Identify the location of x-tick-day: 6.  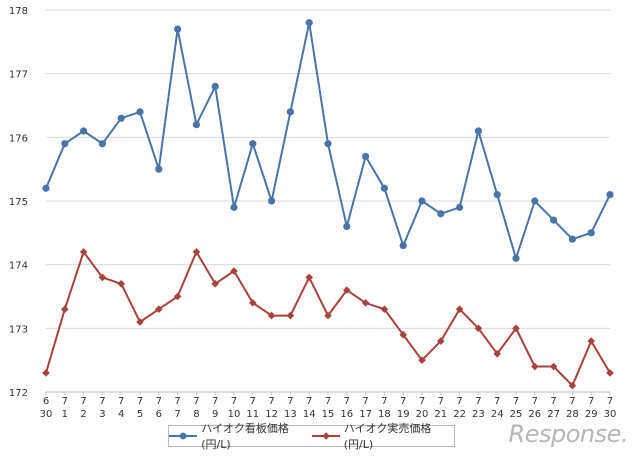
(159, 414).